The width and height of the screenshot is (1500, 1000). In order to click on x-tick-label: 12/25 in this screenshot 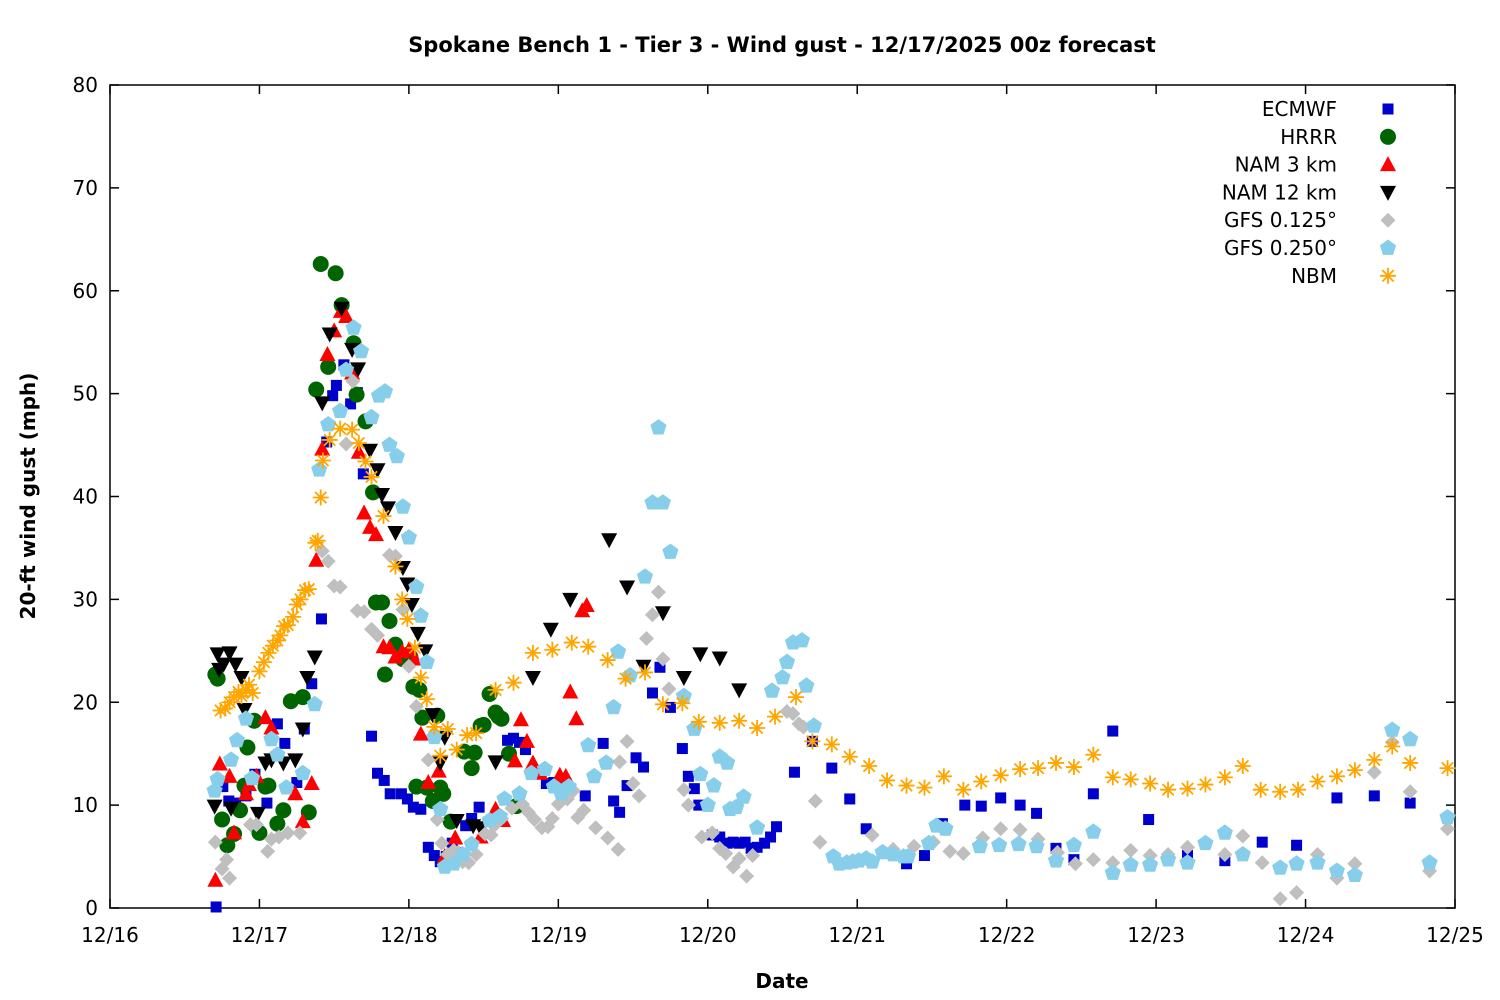, I will do `click(1455, 935)`.